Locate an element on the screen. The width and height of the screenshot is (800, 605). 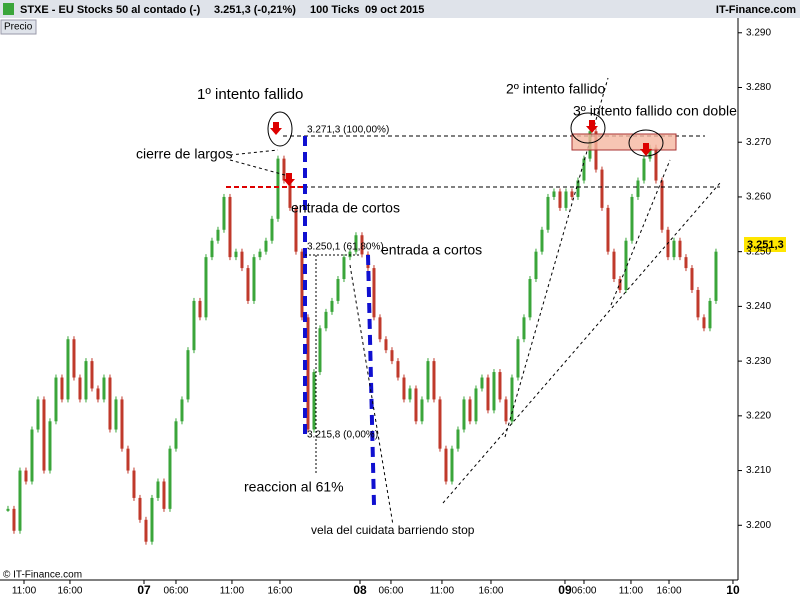
fib-label: 3.250,1 (61,80%) is located at coordinates (345, 247).